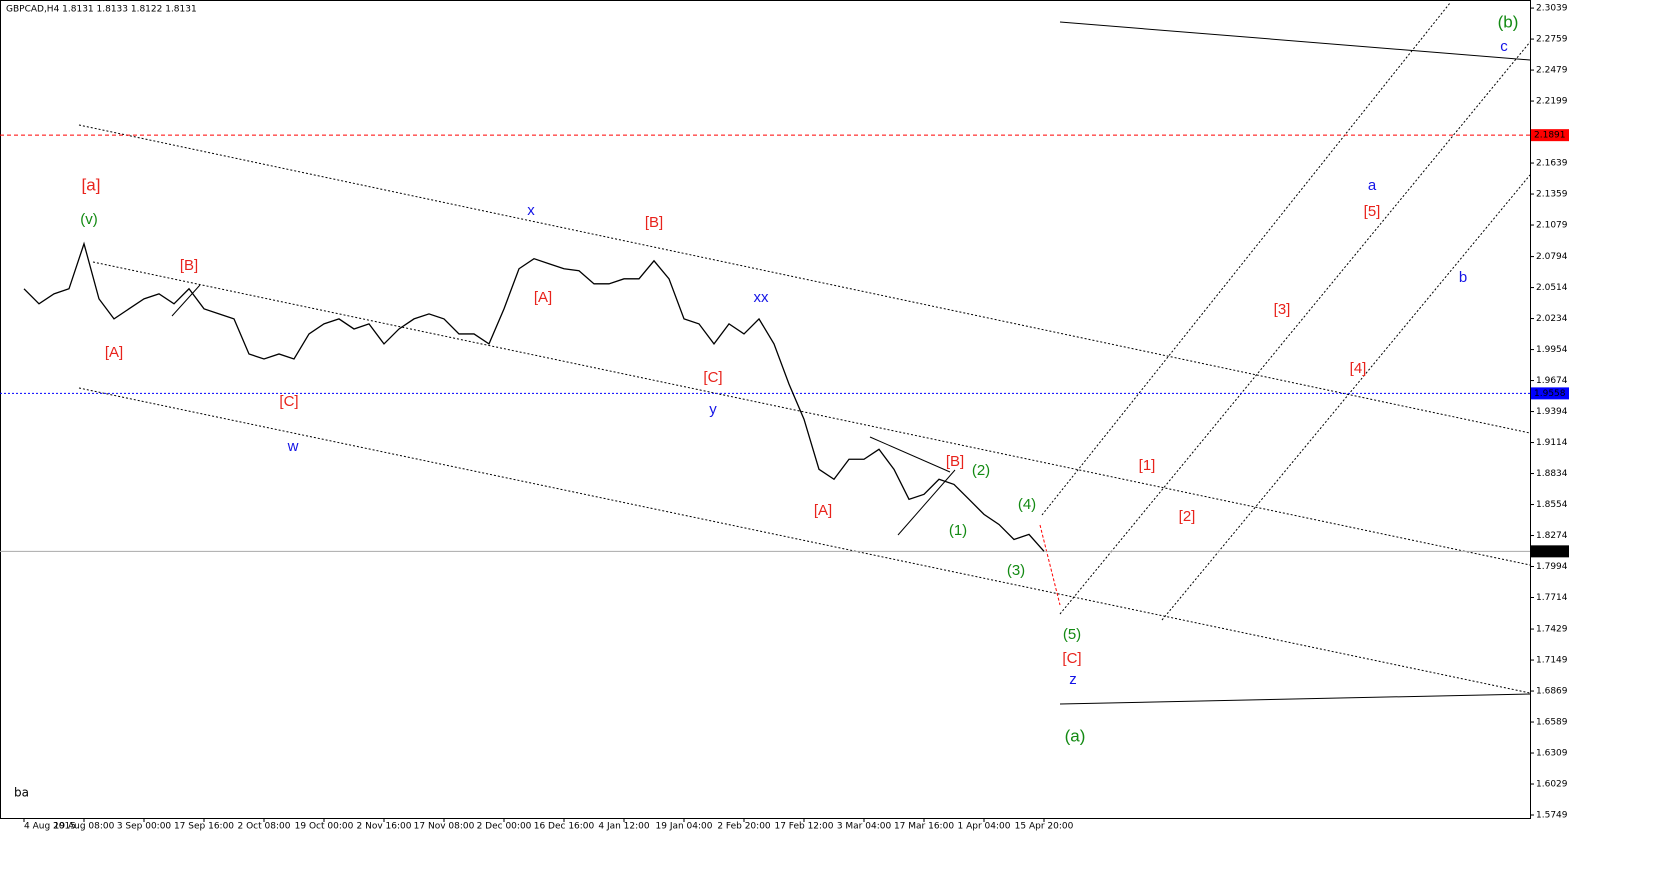  Describe the element at coordinates (1552, 102) in the screenshot. I see `y-tick-label: 2.2199` at that location.